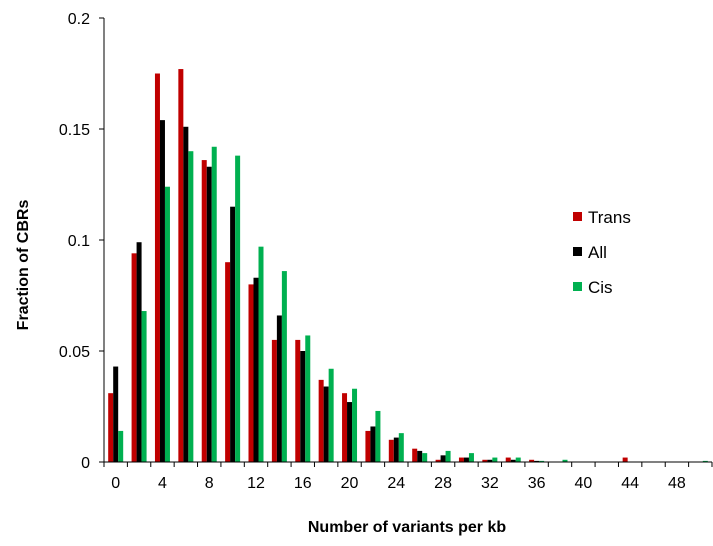  What do you see at coordinates (583, 483) in the screenshot?
I see `x-tick-label: 40` at bounding box center [583, 483].